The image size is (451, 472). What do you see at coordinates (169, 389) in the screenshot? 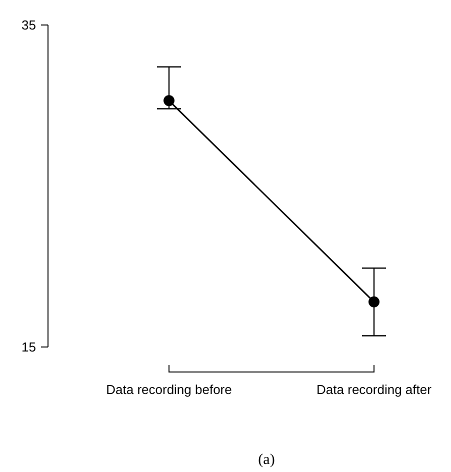
I see `x-tick-label: Data recording before` at bounding box center [169, 389].